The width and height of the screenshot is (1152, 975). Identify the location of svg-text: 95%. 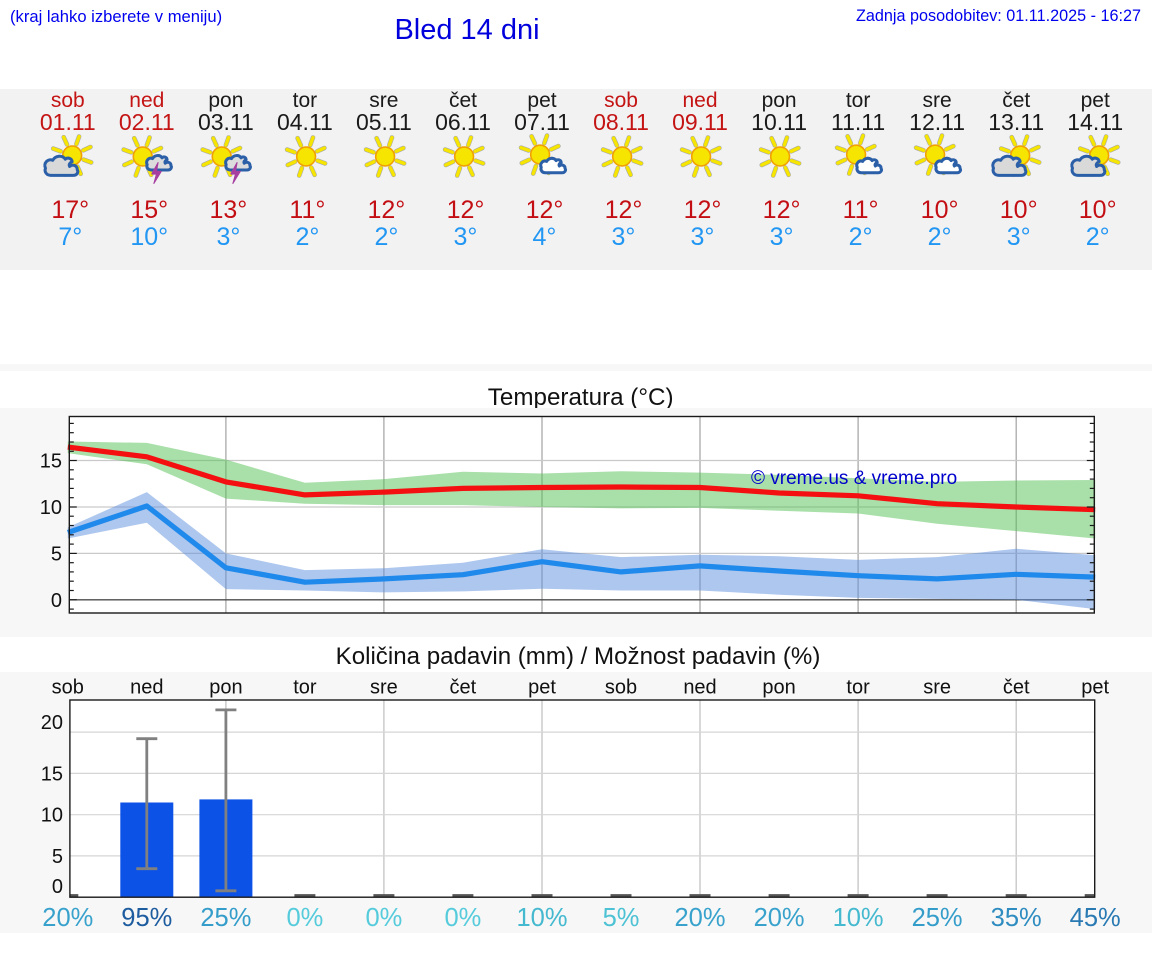
(146, 918).